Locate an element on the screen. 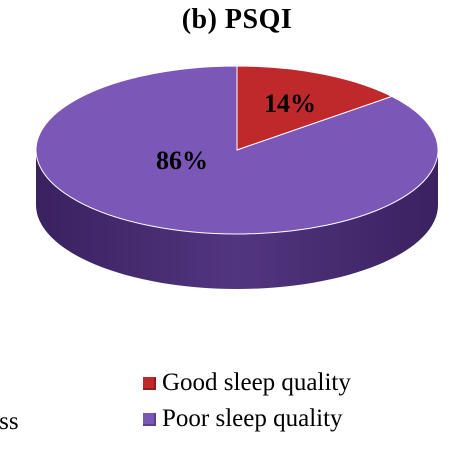  legend-swatch-good is located at coordinates (149, 383).